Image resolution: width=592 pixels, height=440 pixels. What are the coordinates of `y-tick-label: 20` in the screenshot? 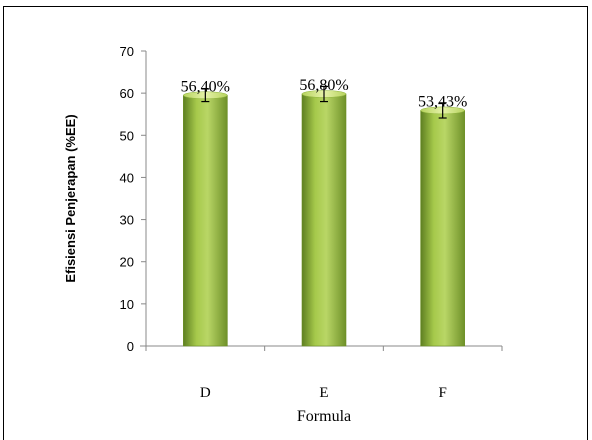 It's located at (127, 262).